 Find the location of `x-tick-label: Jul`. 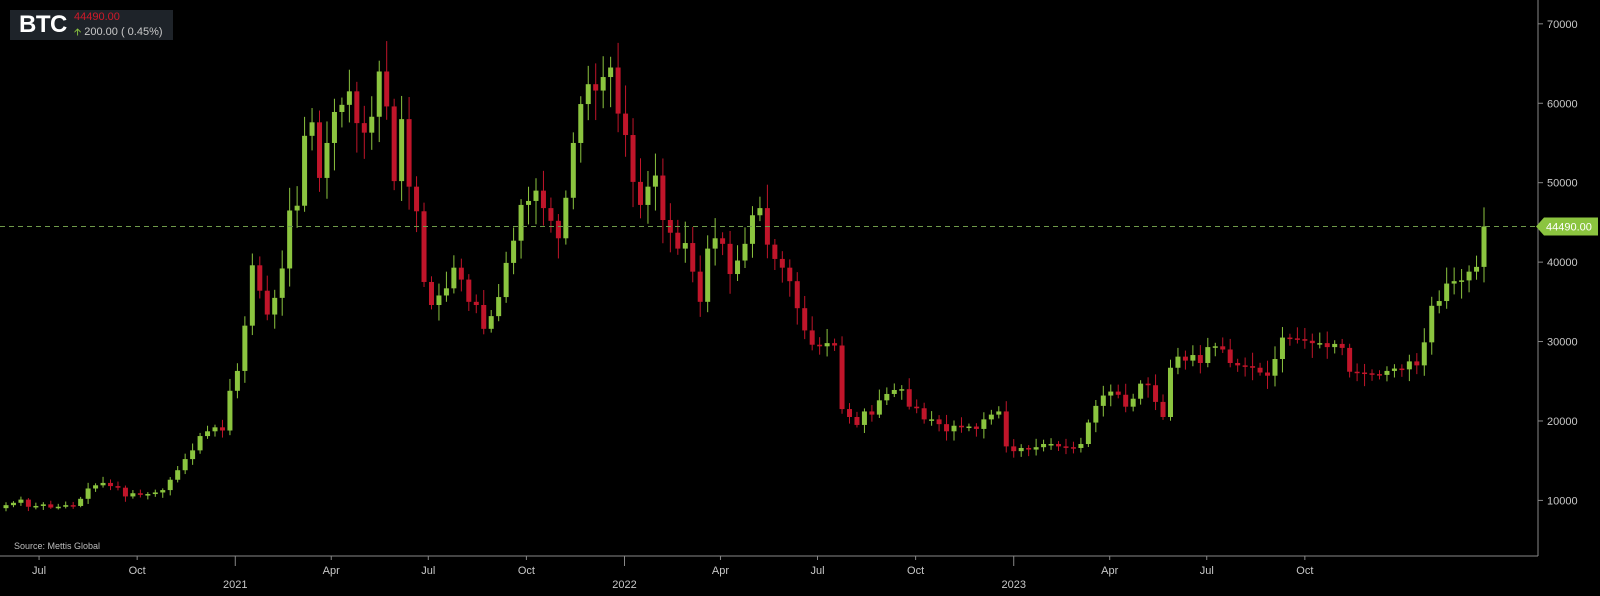

x-tick-label: Jul is located at coordinates (1207, 571).